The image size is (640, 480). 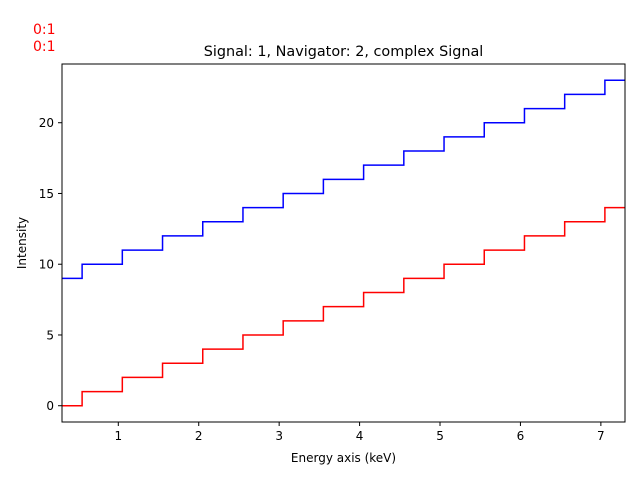 What do you see at coordinates (343, 458) in the screenshot?
I see `x-axis-label: Energy axis (keV)` at bounding box center [343, 458].